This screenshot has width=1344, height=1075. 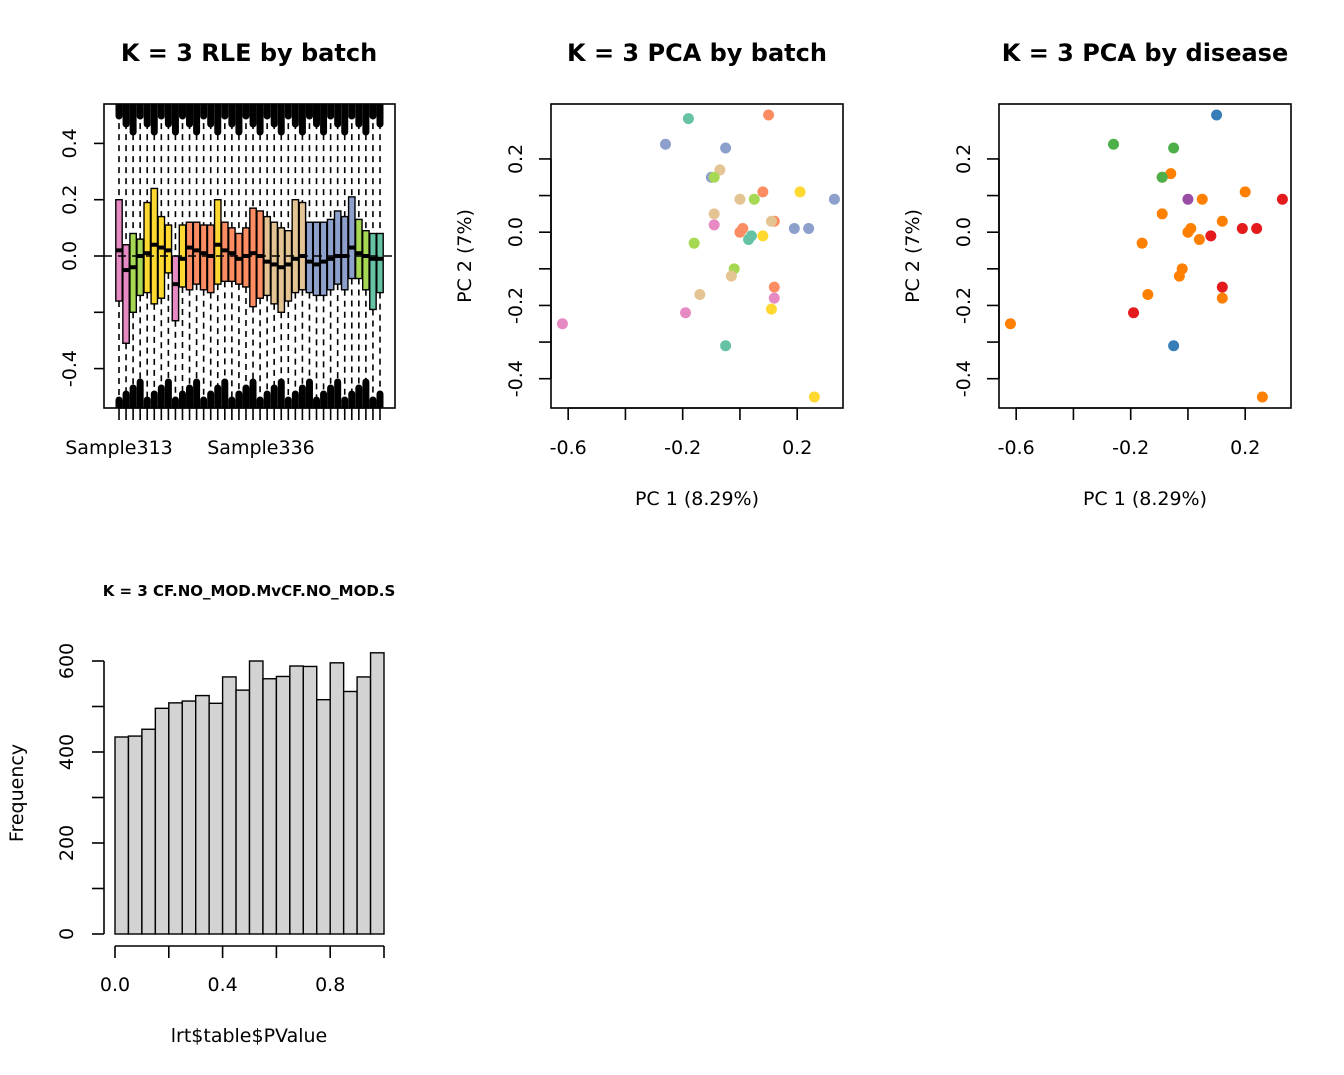 What do you see at coordinates (797, 448) in the screenshot?
I see `pca-batch-x-tick-label: 0.2` at bounding box center [797, 448].